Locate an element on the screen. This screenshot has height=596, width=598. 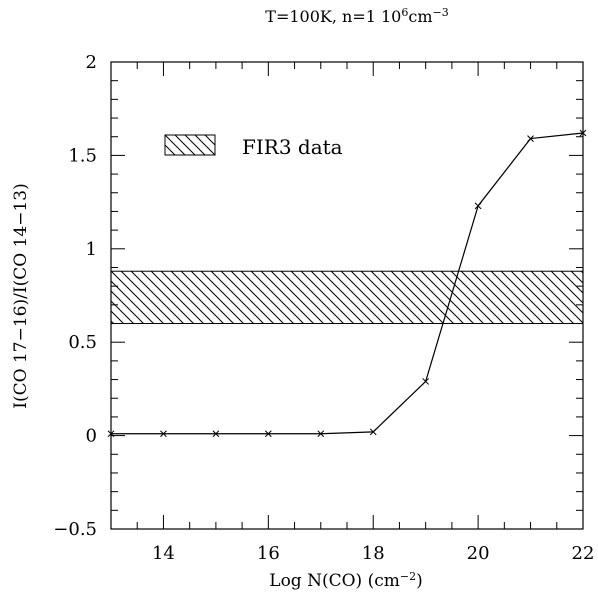
y-tick-label: 2 is located at coordinates (91, 62).